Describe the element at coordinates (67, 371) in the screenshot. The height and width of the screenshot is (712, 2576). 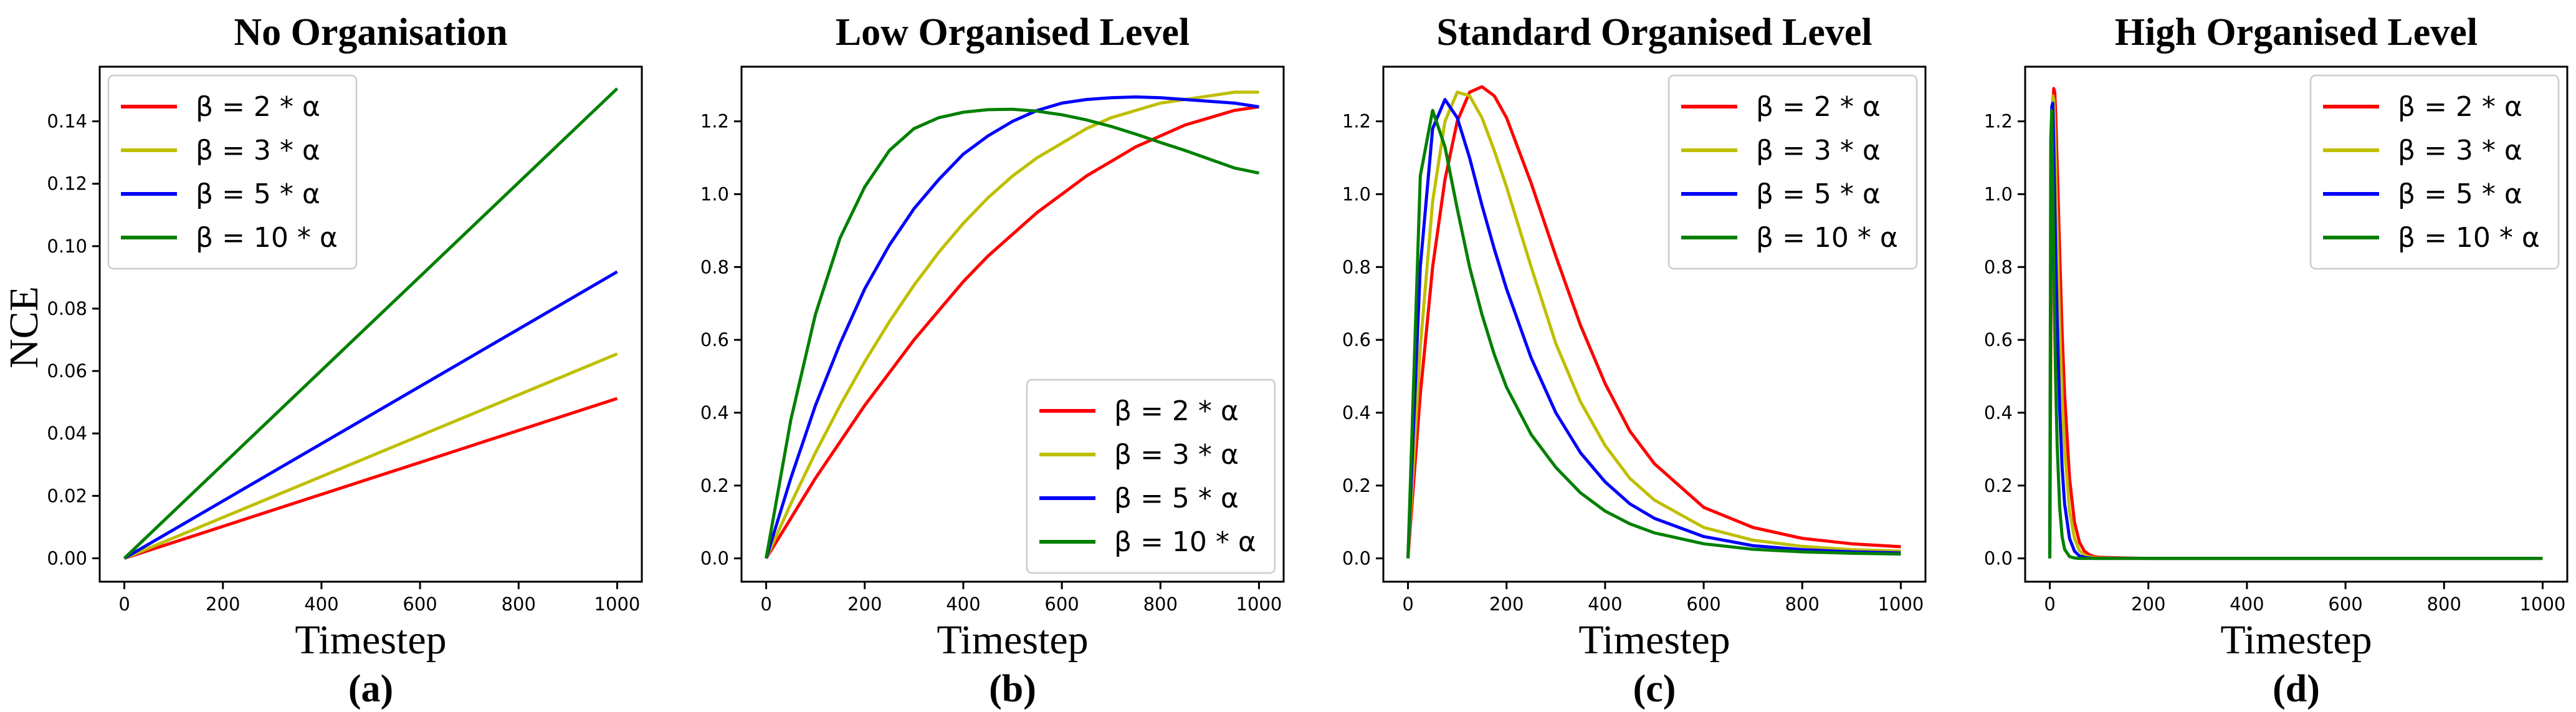
I see `y-tick-label: 0.06` at that location.